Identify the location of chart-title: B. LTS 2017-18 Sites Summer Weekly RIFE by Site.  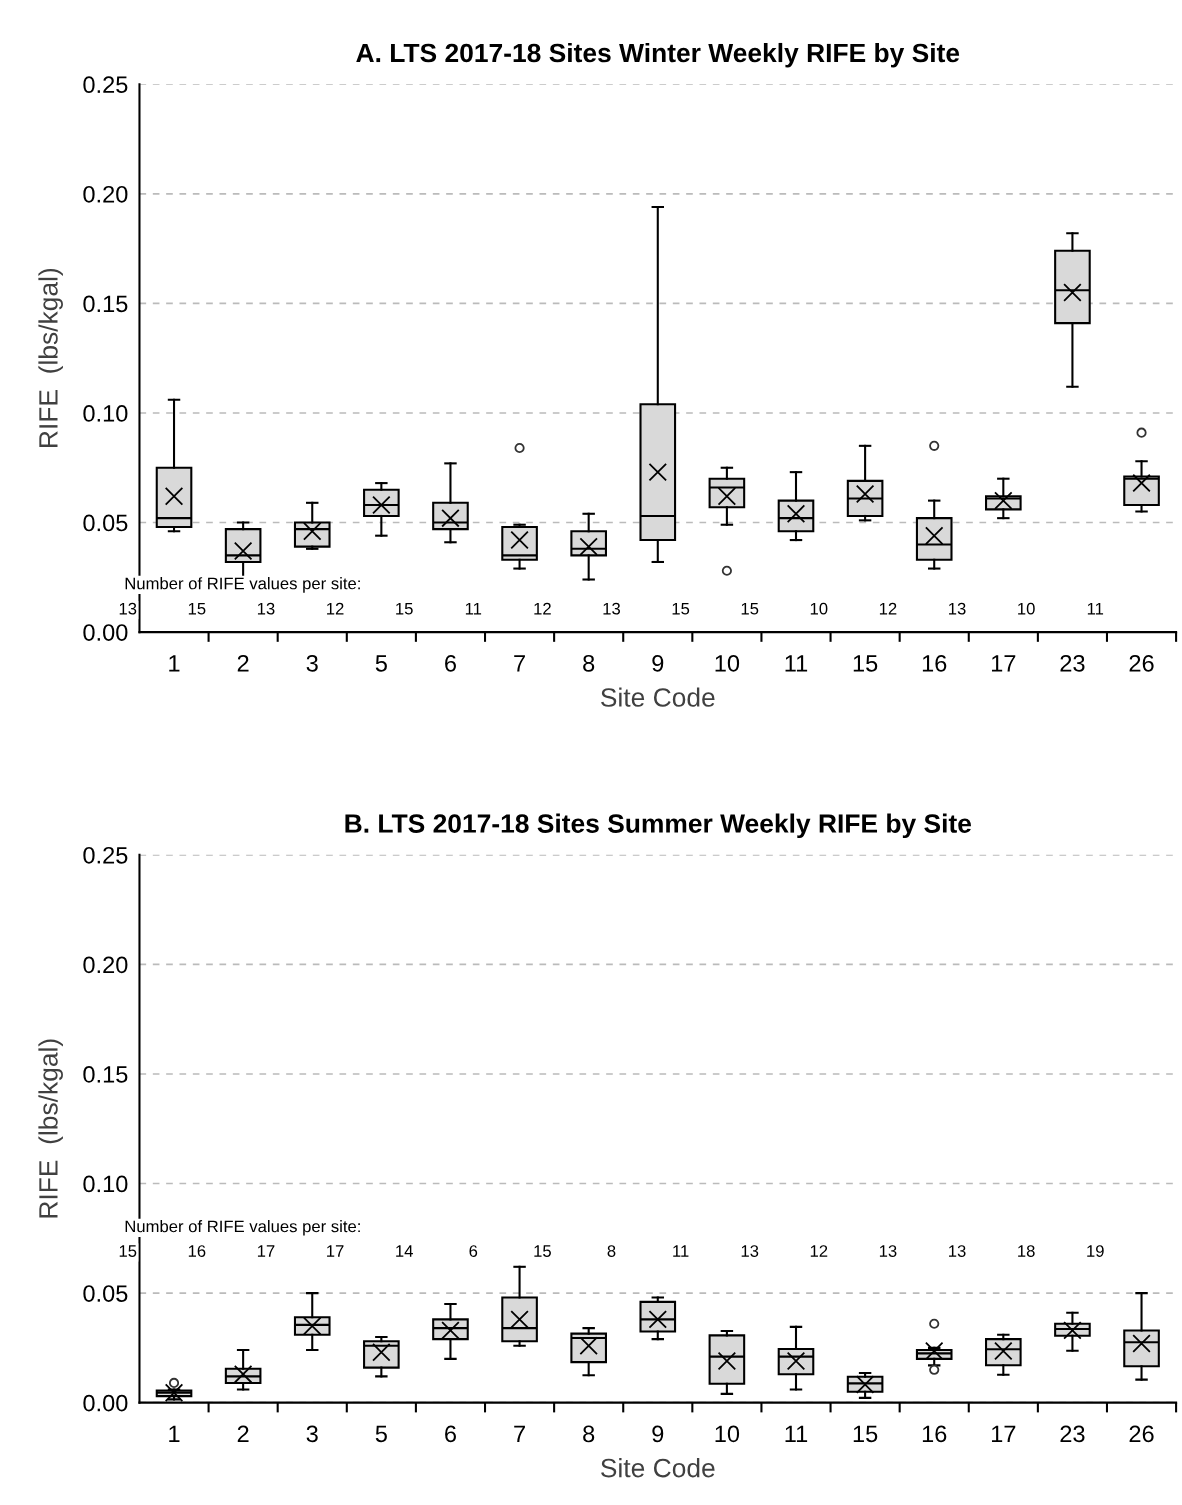
(658, 826).